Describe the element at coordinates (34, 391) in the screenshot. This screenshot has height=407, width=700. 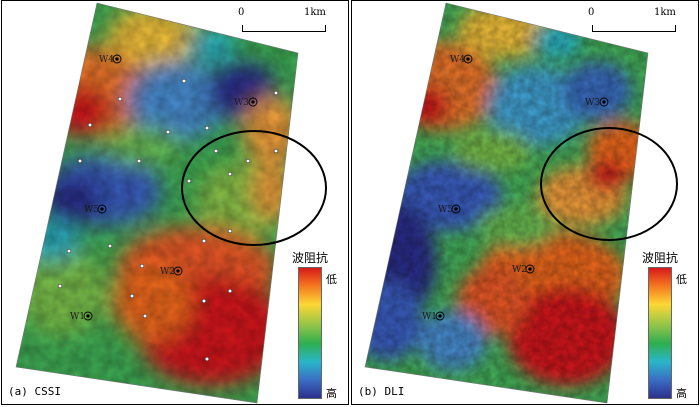
I see `panel-label: (a) CSSI` at that location.